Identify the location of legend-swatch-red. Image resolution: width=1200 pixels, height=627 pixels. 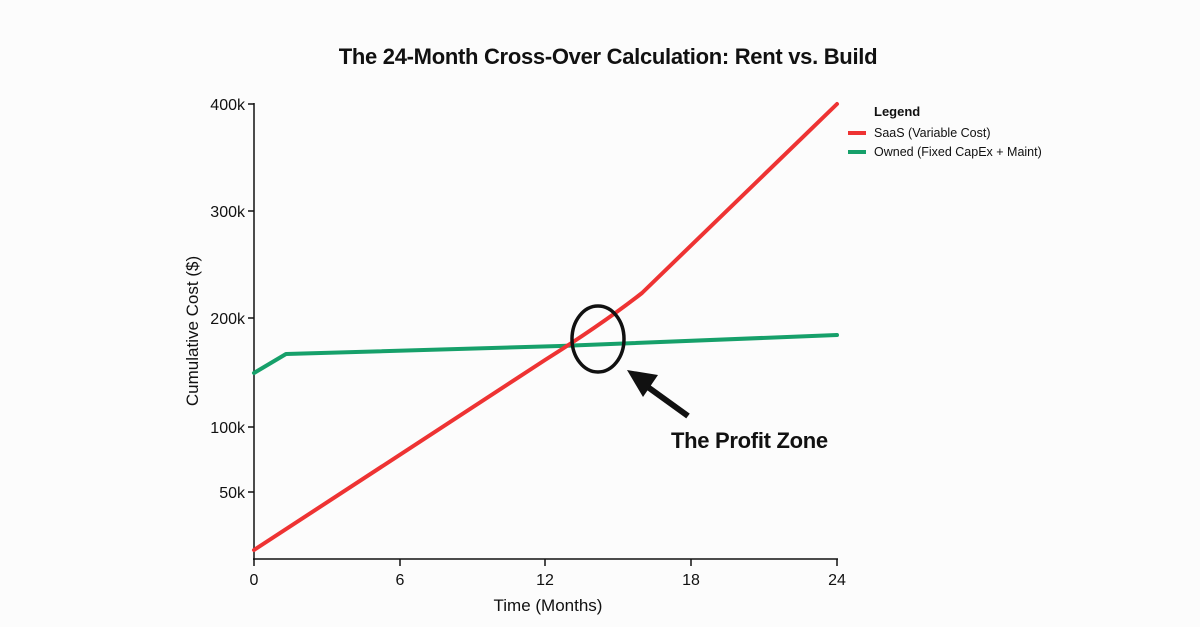
(857, 132).